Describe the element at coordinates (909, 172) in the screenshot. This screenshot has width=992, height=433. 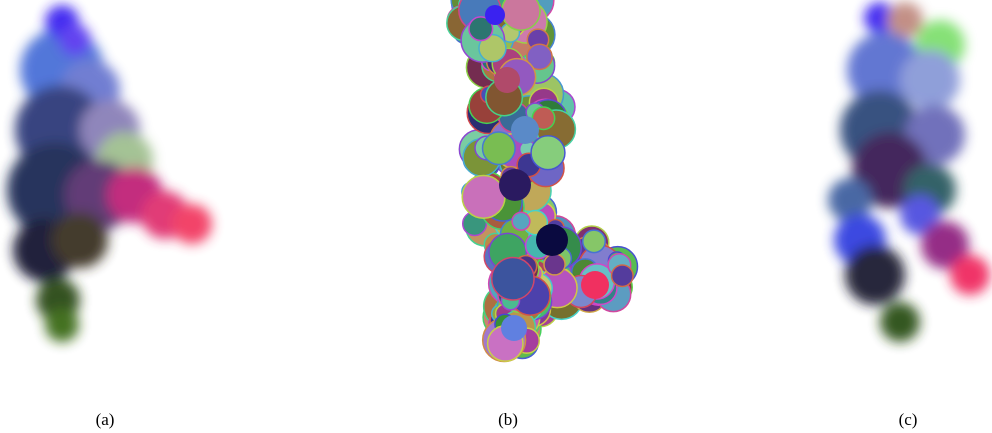
I see `panel-c-render` at that location.